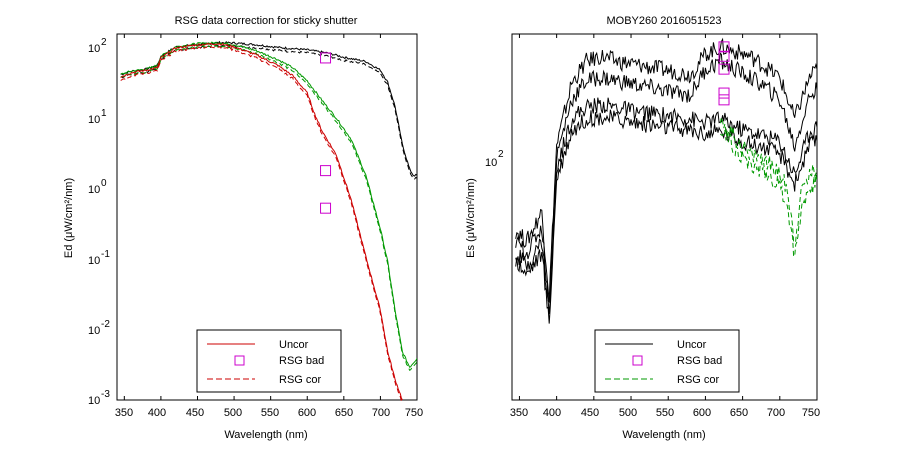 Image resolution: width=900 pixels, height=450 pixels. I want to click on left-y-axis: 10 2 10 1 10 0 10 -1 10 -2 10 -3, so click(99, 222).